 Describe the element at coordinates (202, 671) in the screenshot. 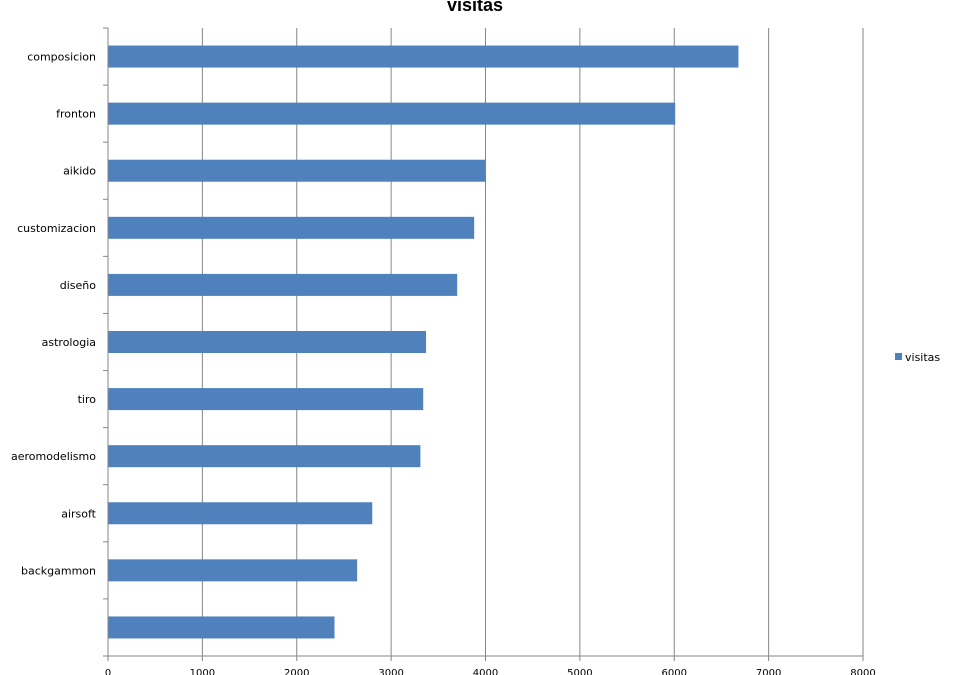

I see `x-tick-label: 1000` at that location.